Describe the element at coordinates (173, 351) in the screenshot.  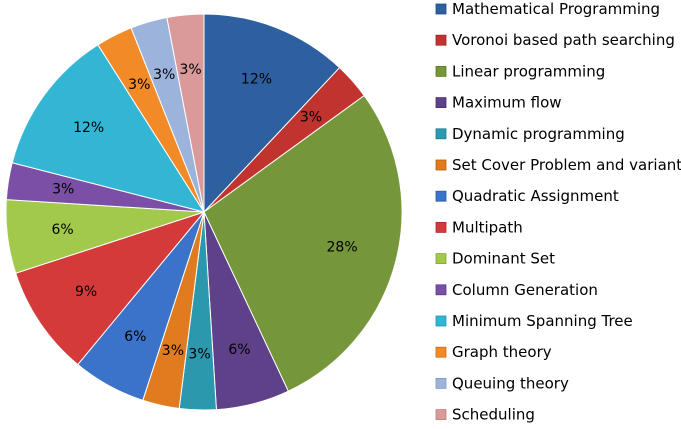
I see `data-label-set-cover-problem-and-variant: 3%` at that location.